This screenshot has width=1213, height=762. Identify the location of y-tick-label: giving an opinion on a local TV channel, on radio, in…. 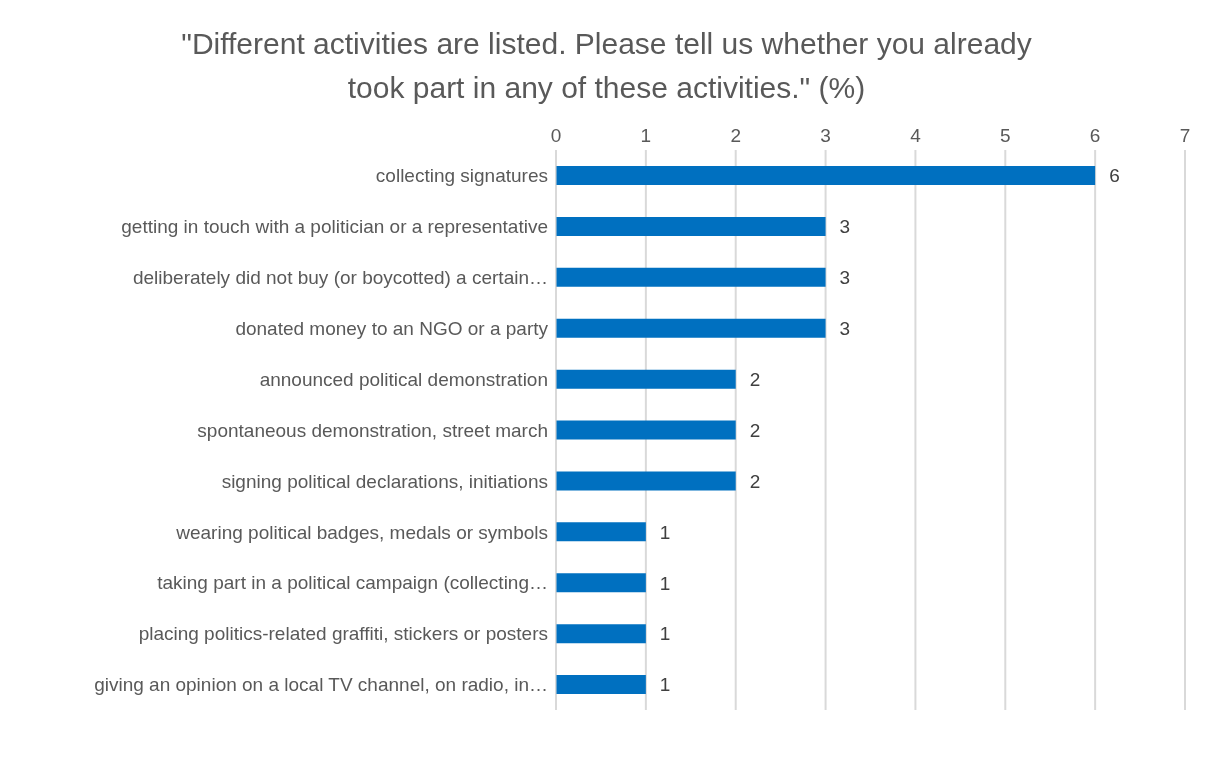
(321, 685).